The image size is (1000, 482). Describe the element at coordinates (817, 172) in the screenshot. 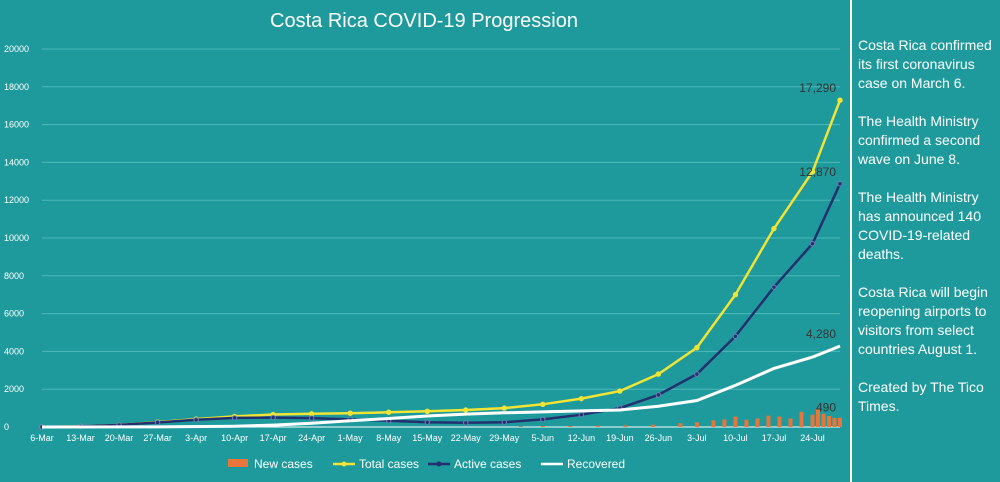

I see `active-cases-end-label: 12,870` at that location.